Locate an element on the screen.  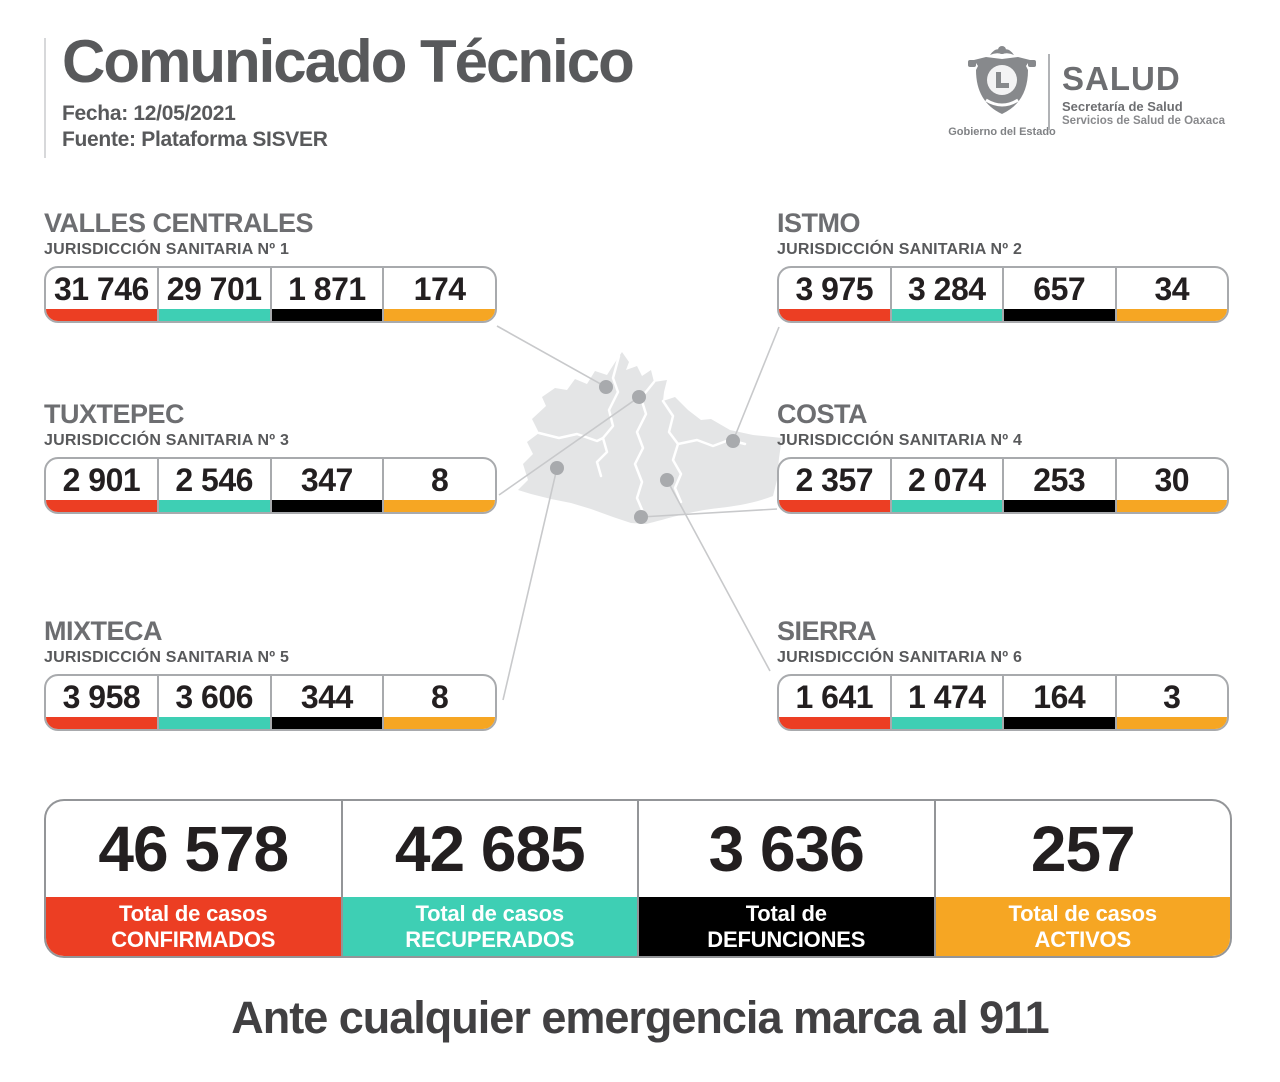
confirmed-cell: 31 746 is located at coordinates (102, 294).